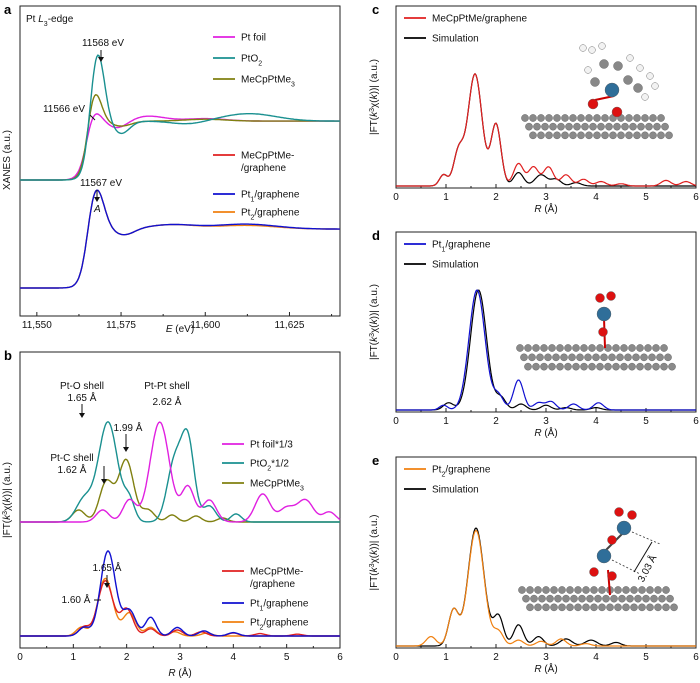  What do you see at coordinates (546, 197) in the screenshot?
I see `panel-c-xtick-label: 3` at bounding box center [546, 197].